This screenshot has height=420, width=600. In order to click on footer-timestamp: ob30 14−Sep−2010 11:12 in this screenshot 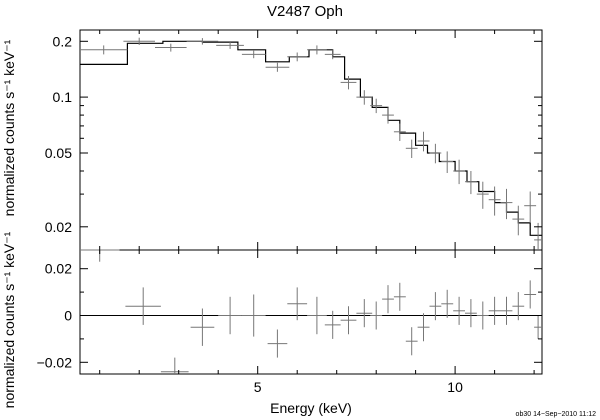, I will do `click(556, 414)`.